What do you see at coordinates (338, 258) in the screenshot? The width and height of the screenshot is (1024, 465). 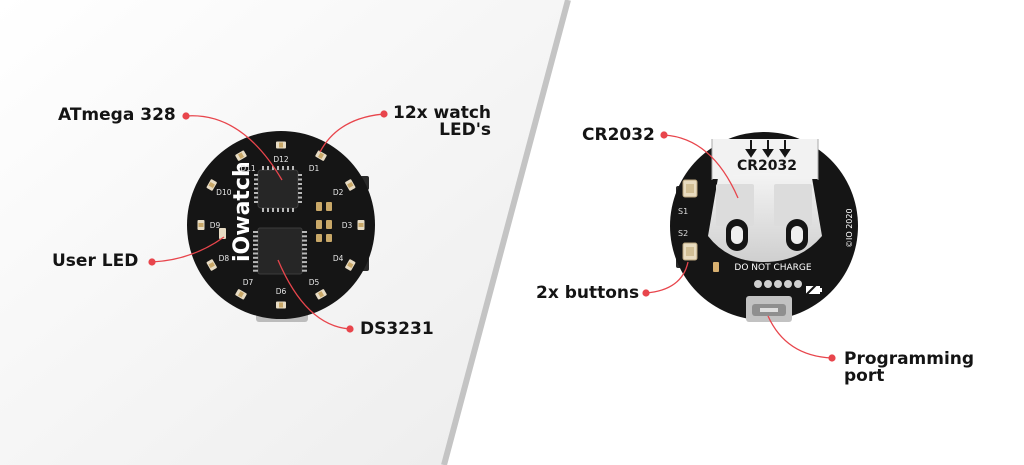 I see `led-label-d4: D4` at bounding box center [338, 258].